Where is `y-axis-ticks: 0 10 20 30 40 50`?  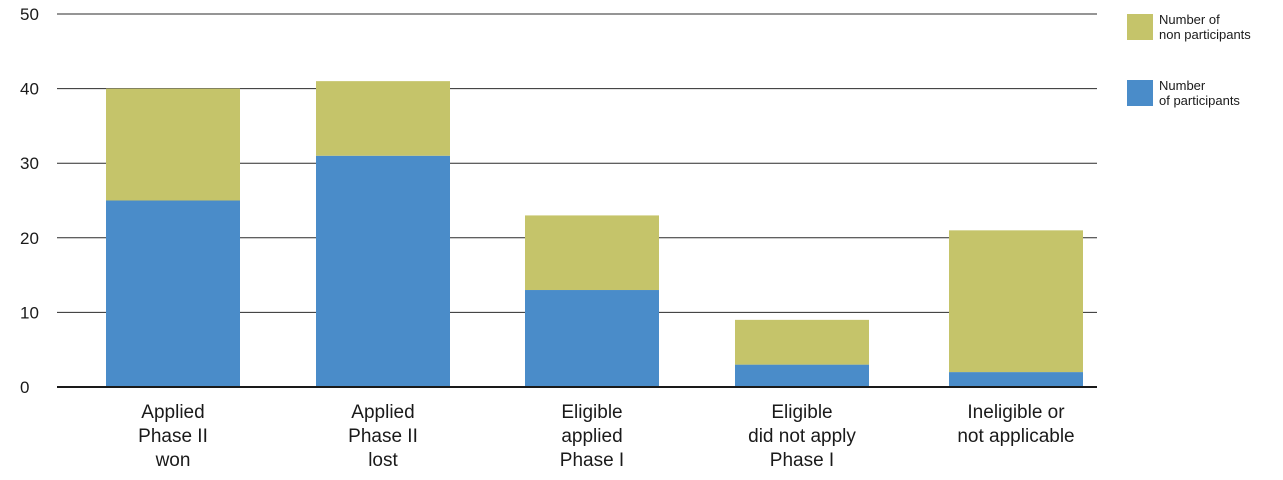
y-axis-ticks: 0 10 20 30 40 50 is located at coordinates (29, 201).